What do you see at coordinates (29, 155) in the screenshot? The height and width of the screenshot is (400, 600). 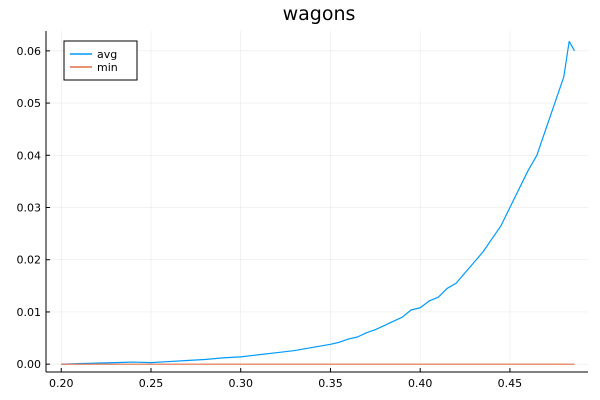 I see `y-tick-label: 0.04` at bounding box center [29, 155].